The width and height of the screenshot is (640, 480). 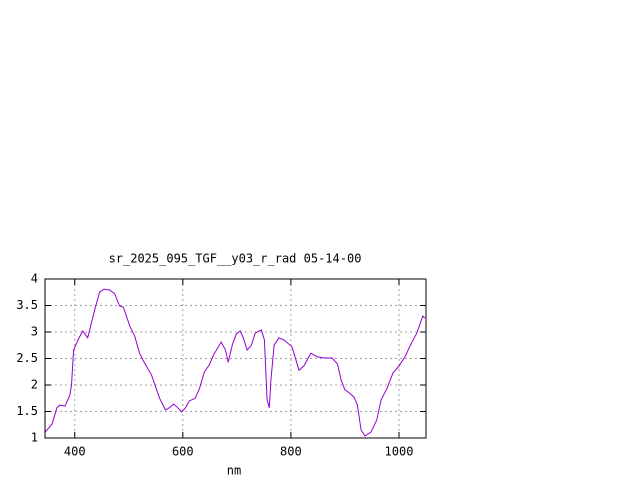 What do you see at coordinates (34, 438) in the screenshot?
I see `y-tick-label: 1` at bounding box center [34, 438].